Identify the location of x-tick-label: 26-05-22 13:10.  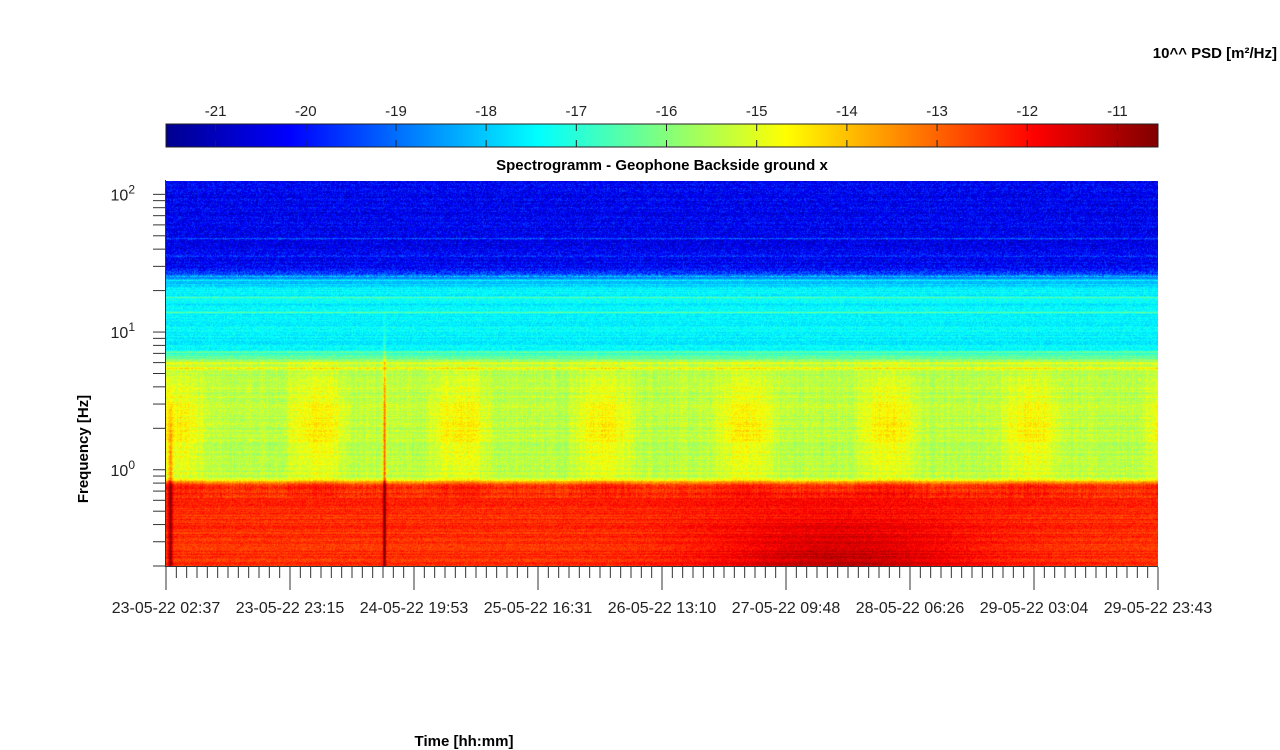
(662, 608).